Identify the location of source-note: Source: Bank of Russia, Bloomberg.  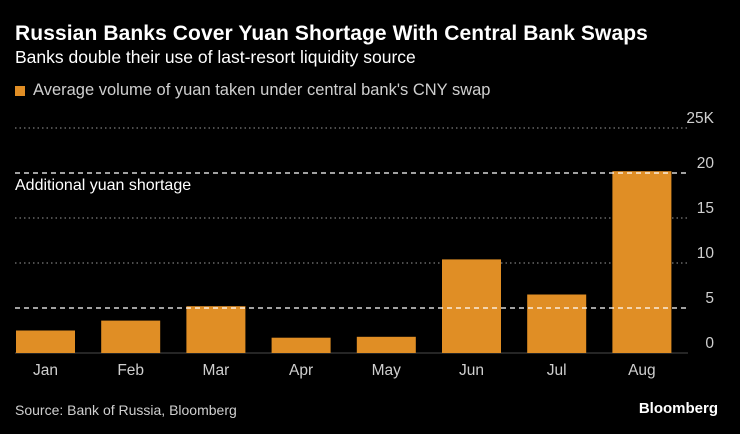
(126, 410).